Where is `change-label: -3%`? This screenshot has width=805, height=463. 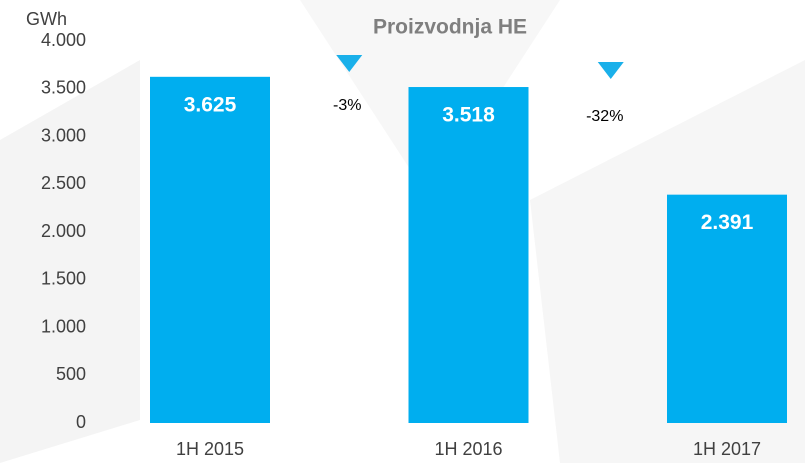
change-label: -3% is located at coordinates (347, 105).